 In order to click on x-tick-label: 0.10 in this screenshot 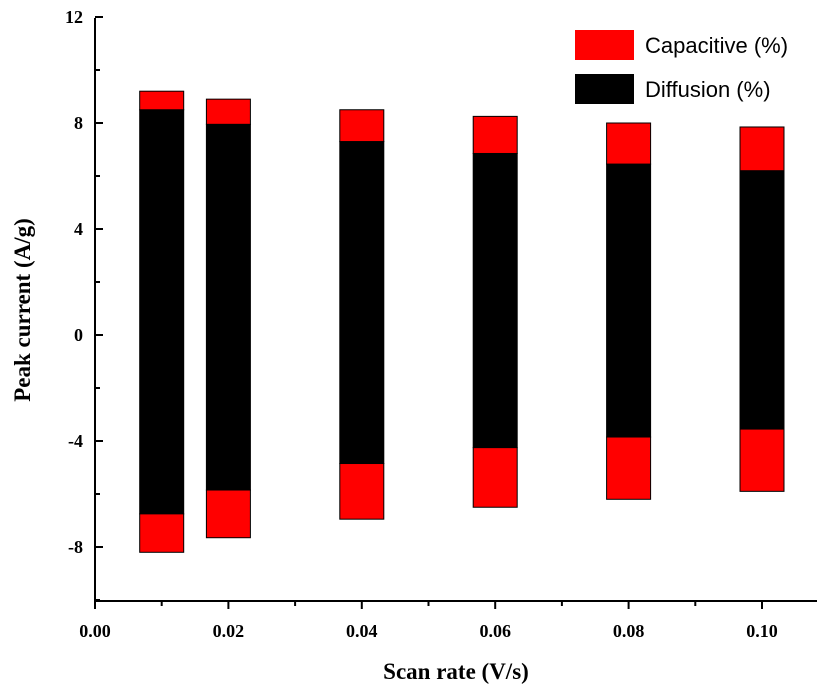, I will do `click(762, 631)`.